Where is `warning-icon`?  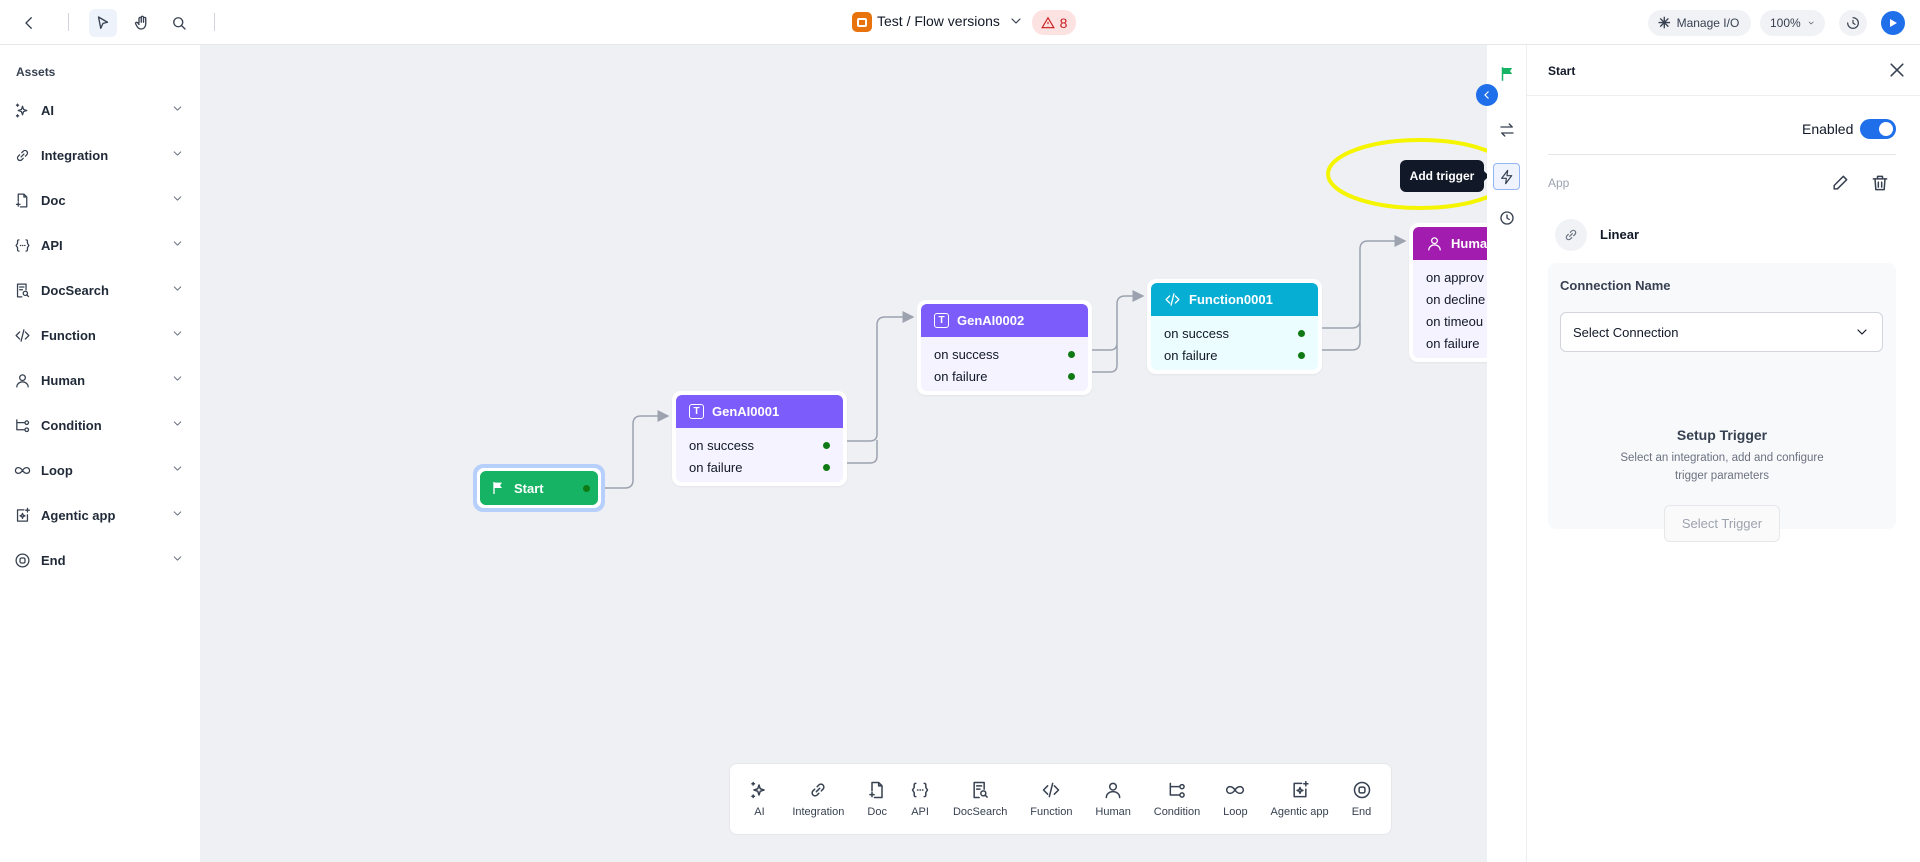
warning-icon is located at coordinates (1047, 22).